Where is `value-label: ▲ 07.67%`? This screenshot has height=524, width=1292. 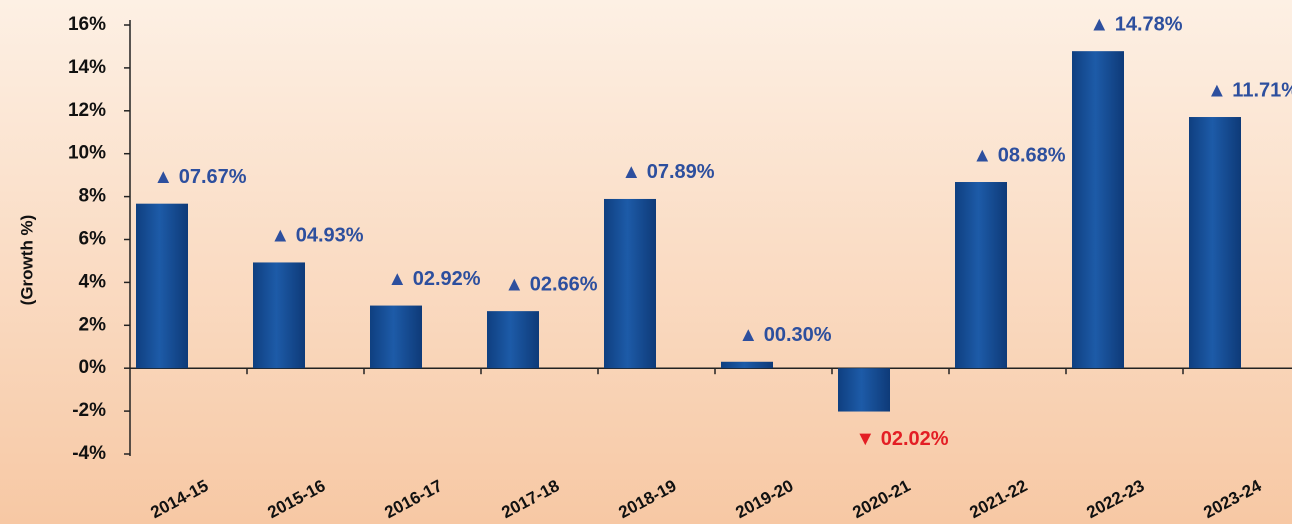
value-label: ▲ 07.67% is located at coordinates (199, 177).